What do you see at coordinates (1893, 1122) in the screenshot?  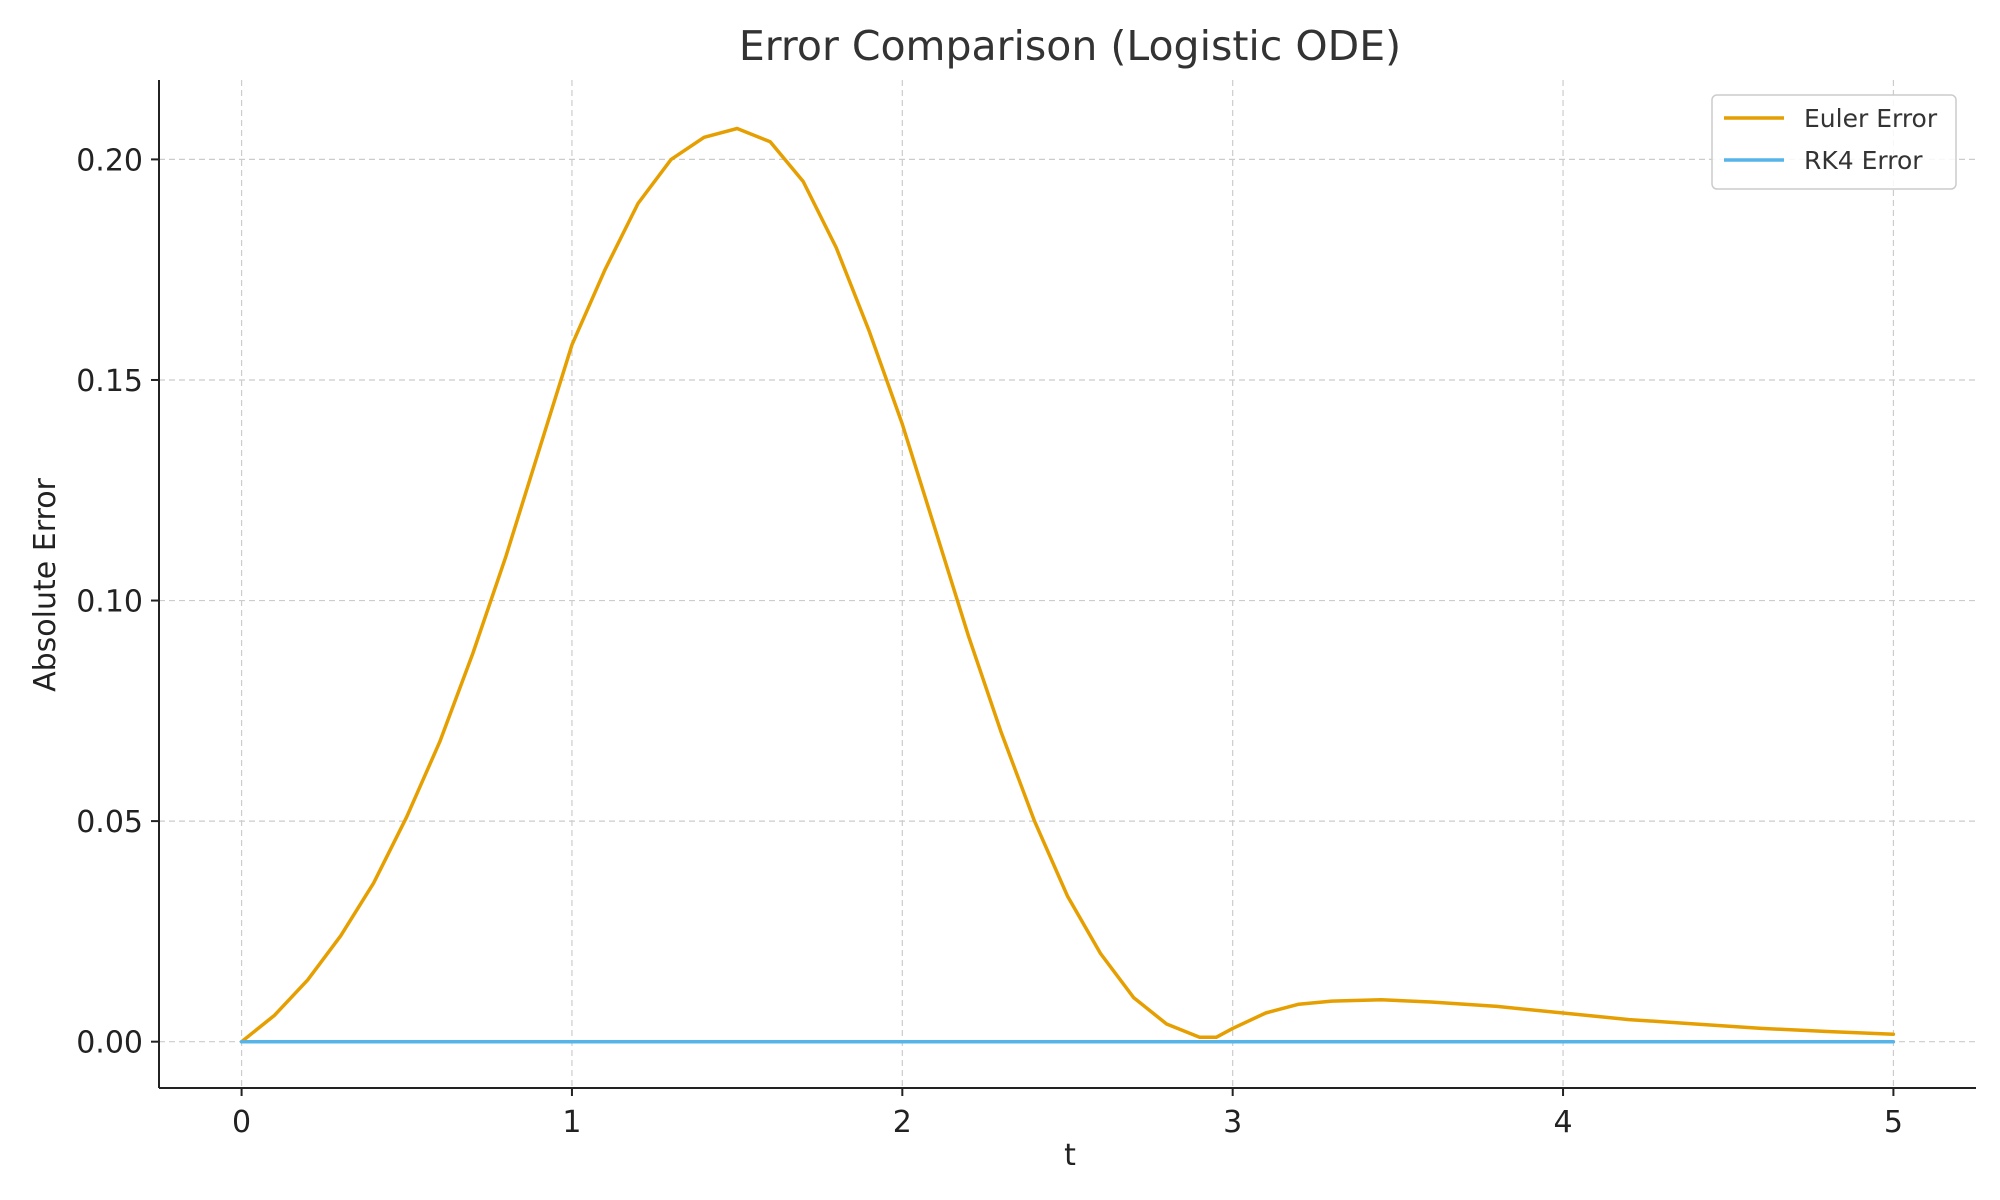 I see `x-tick-label: 5` at bounding box center [1893, 1122].